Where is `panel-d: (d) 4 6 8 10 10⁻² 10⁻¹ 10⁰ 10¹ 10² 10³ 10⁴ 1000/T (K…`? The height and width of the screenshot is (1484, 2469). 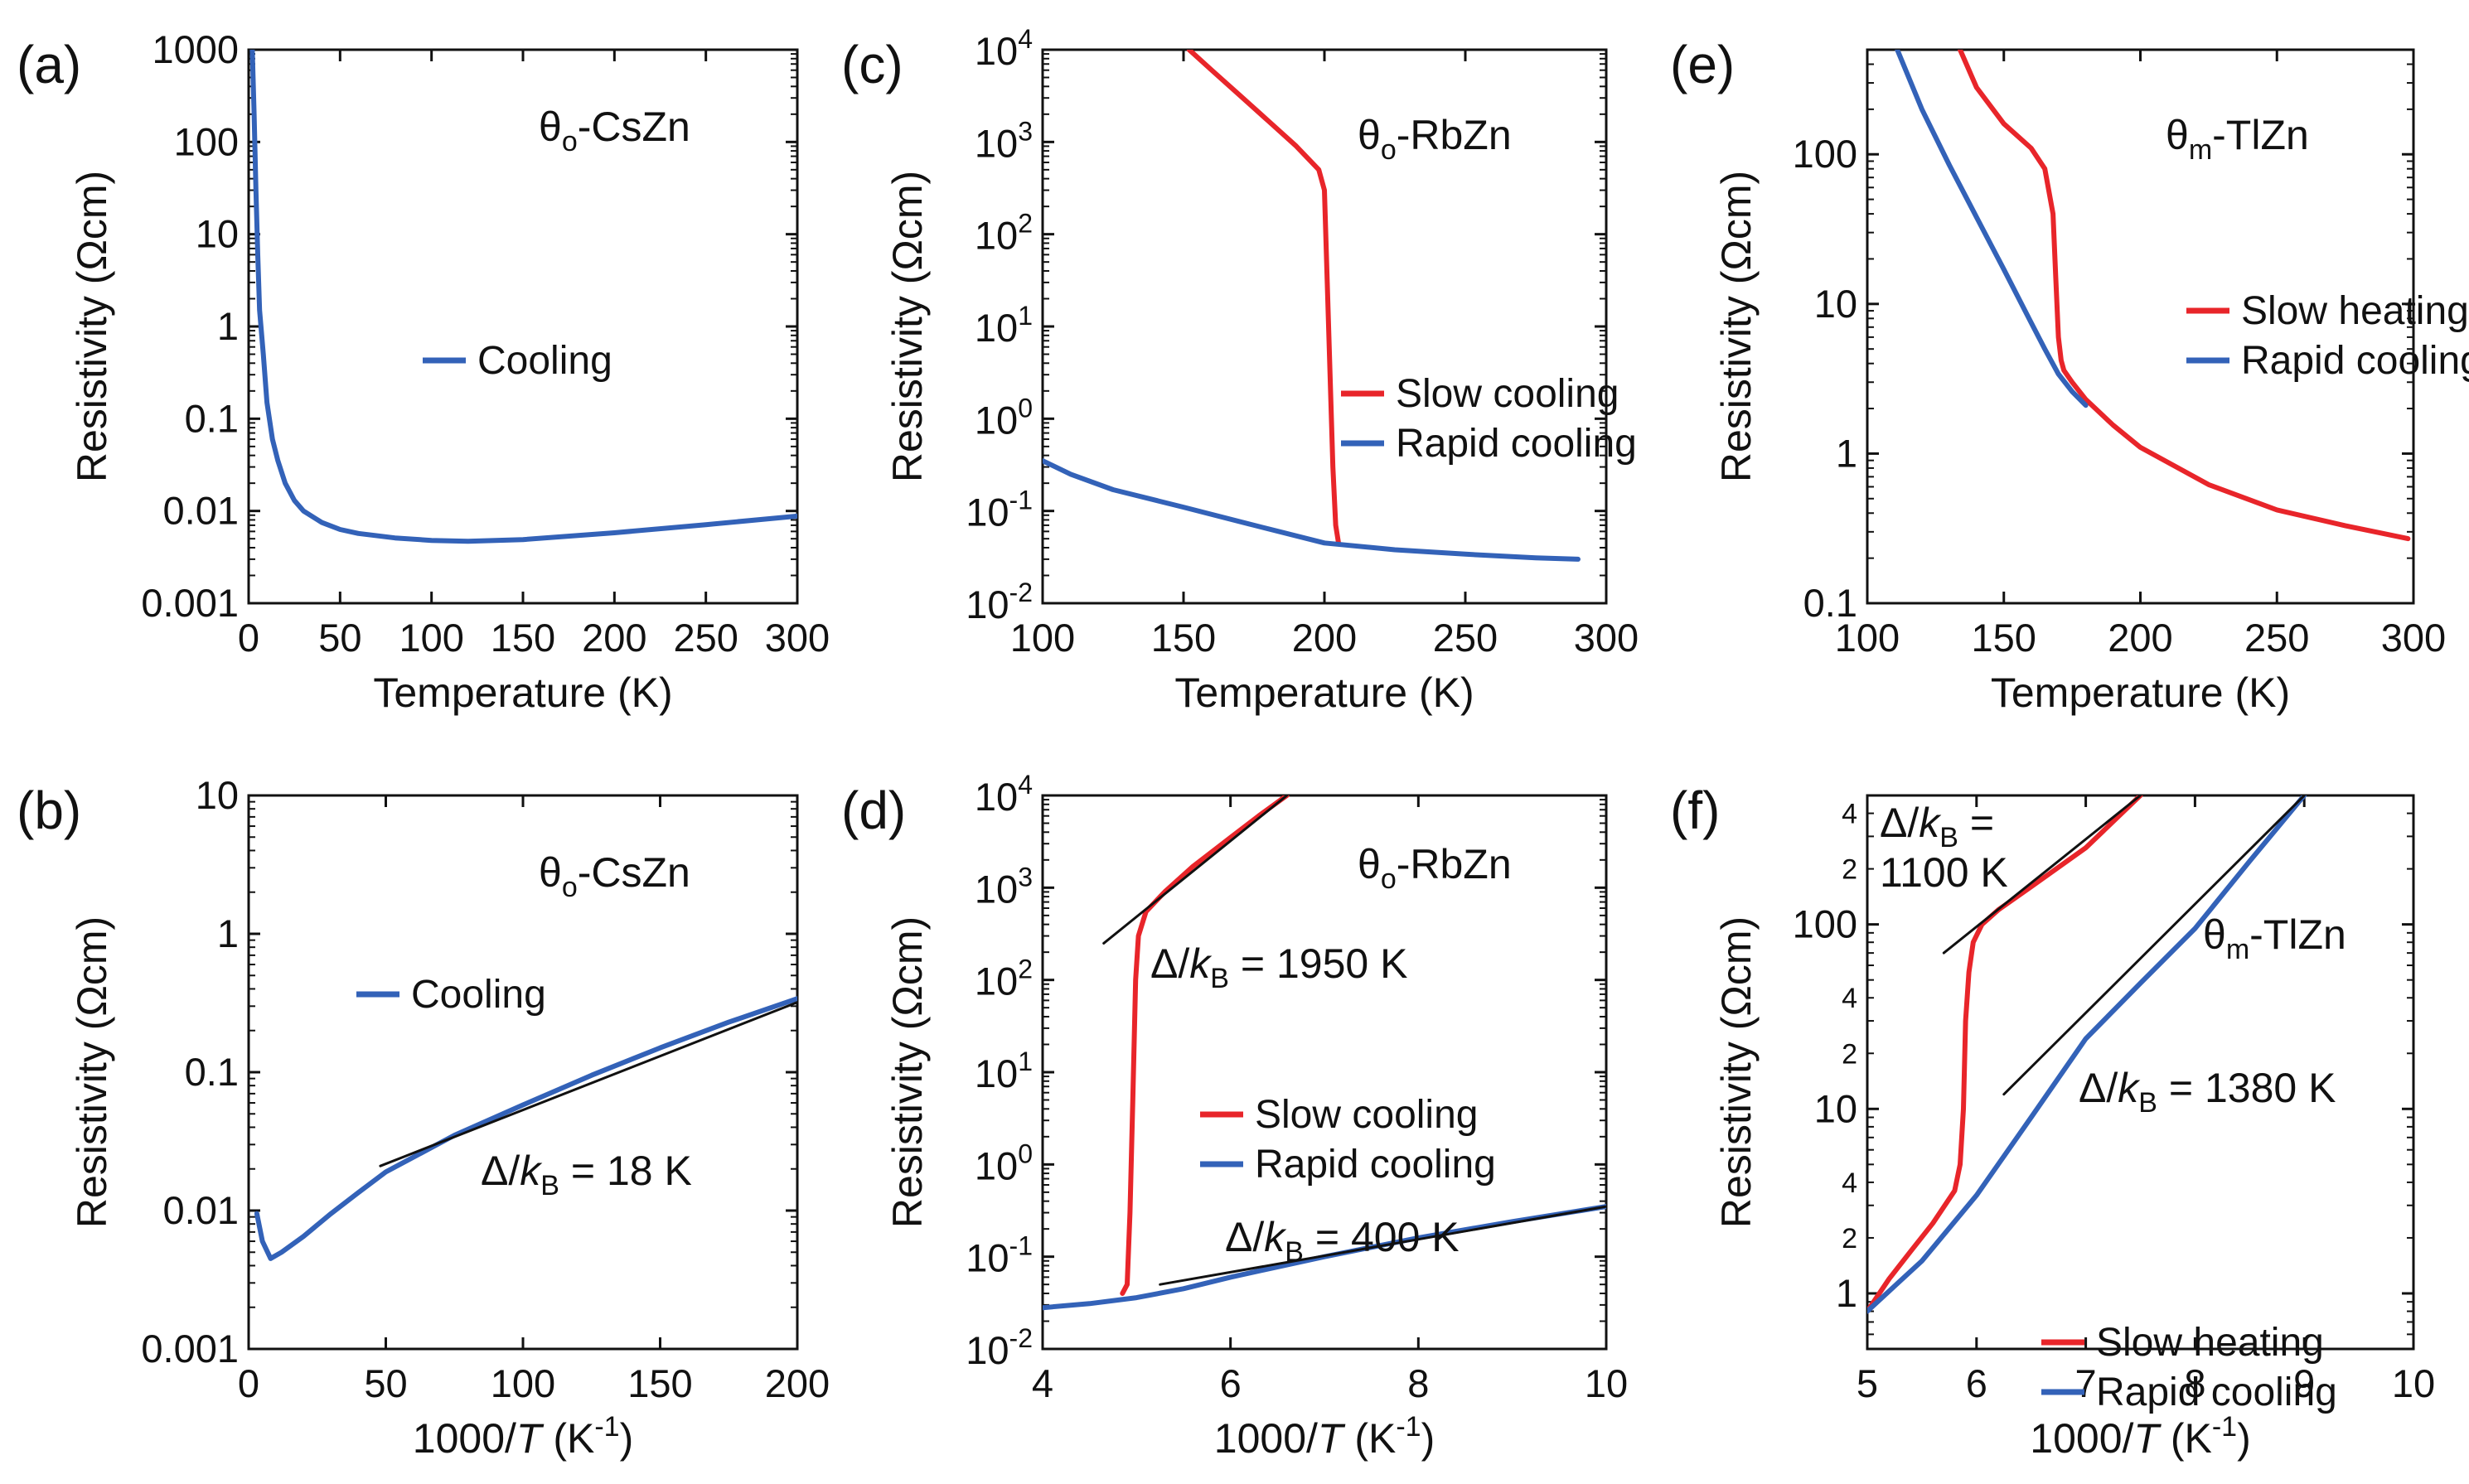
panel-d: (d) 4 6 8 10 10⁻² 10⁻¹ 10⁰ 10¹ 10² 10³ 10⁴ 1000/T (K… is located at coordinates (1235, 1116).